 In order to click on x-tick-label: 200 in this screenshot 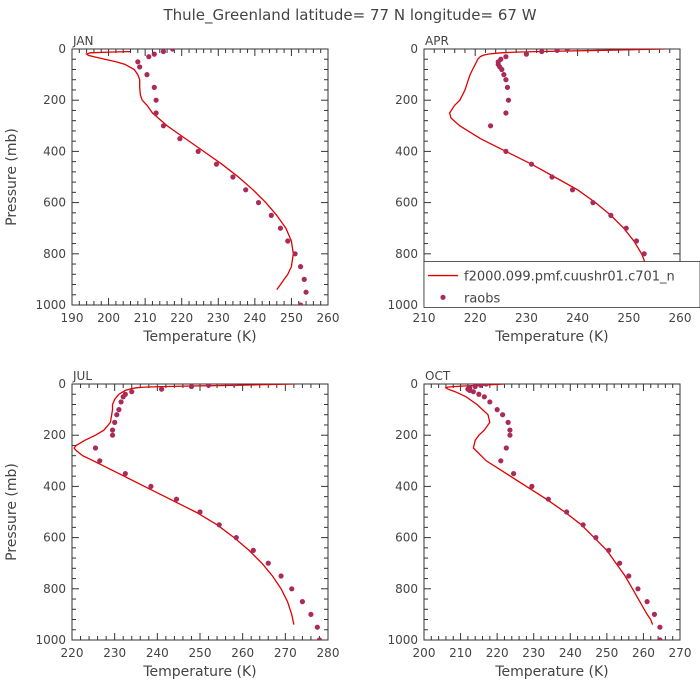, I will do `click(108, 318)`.